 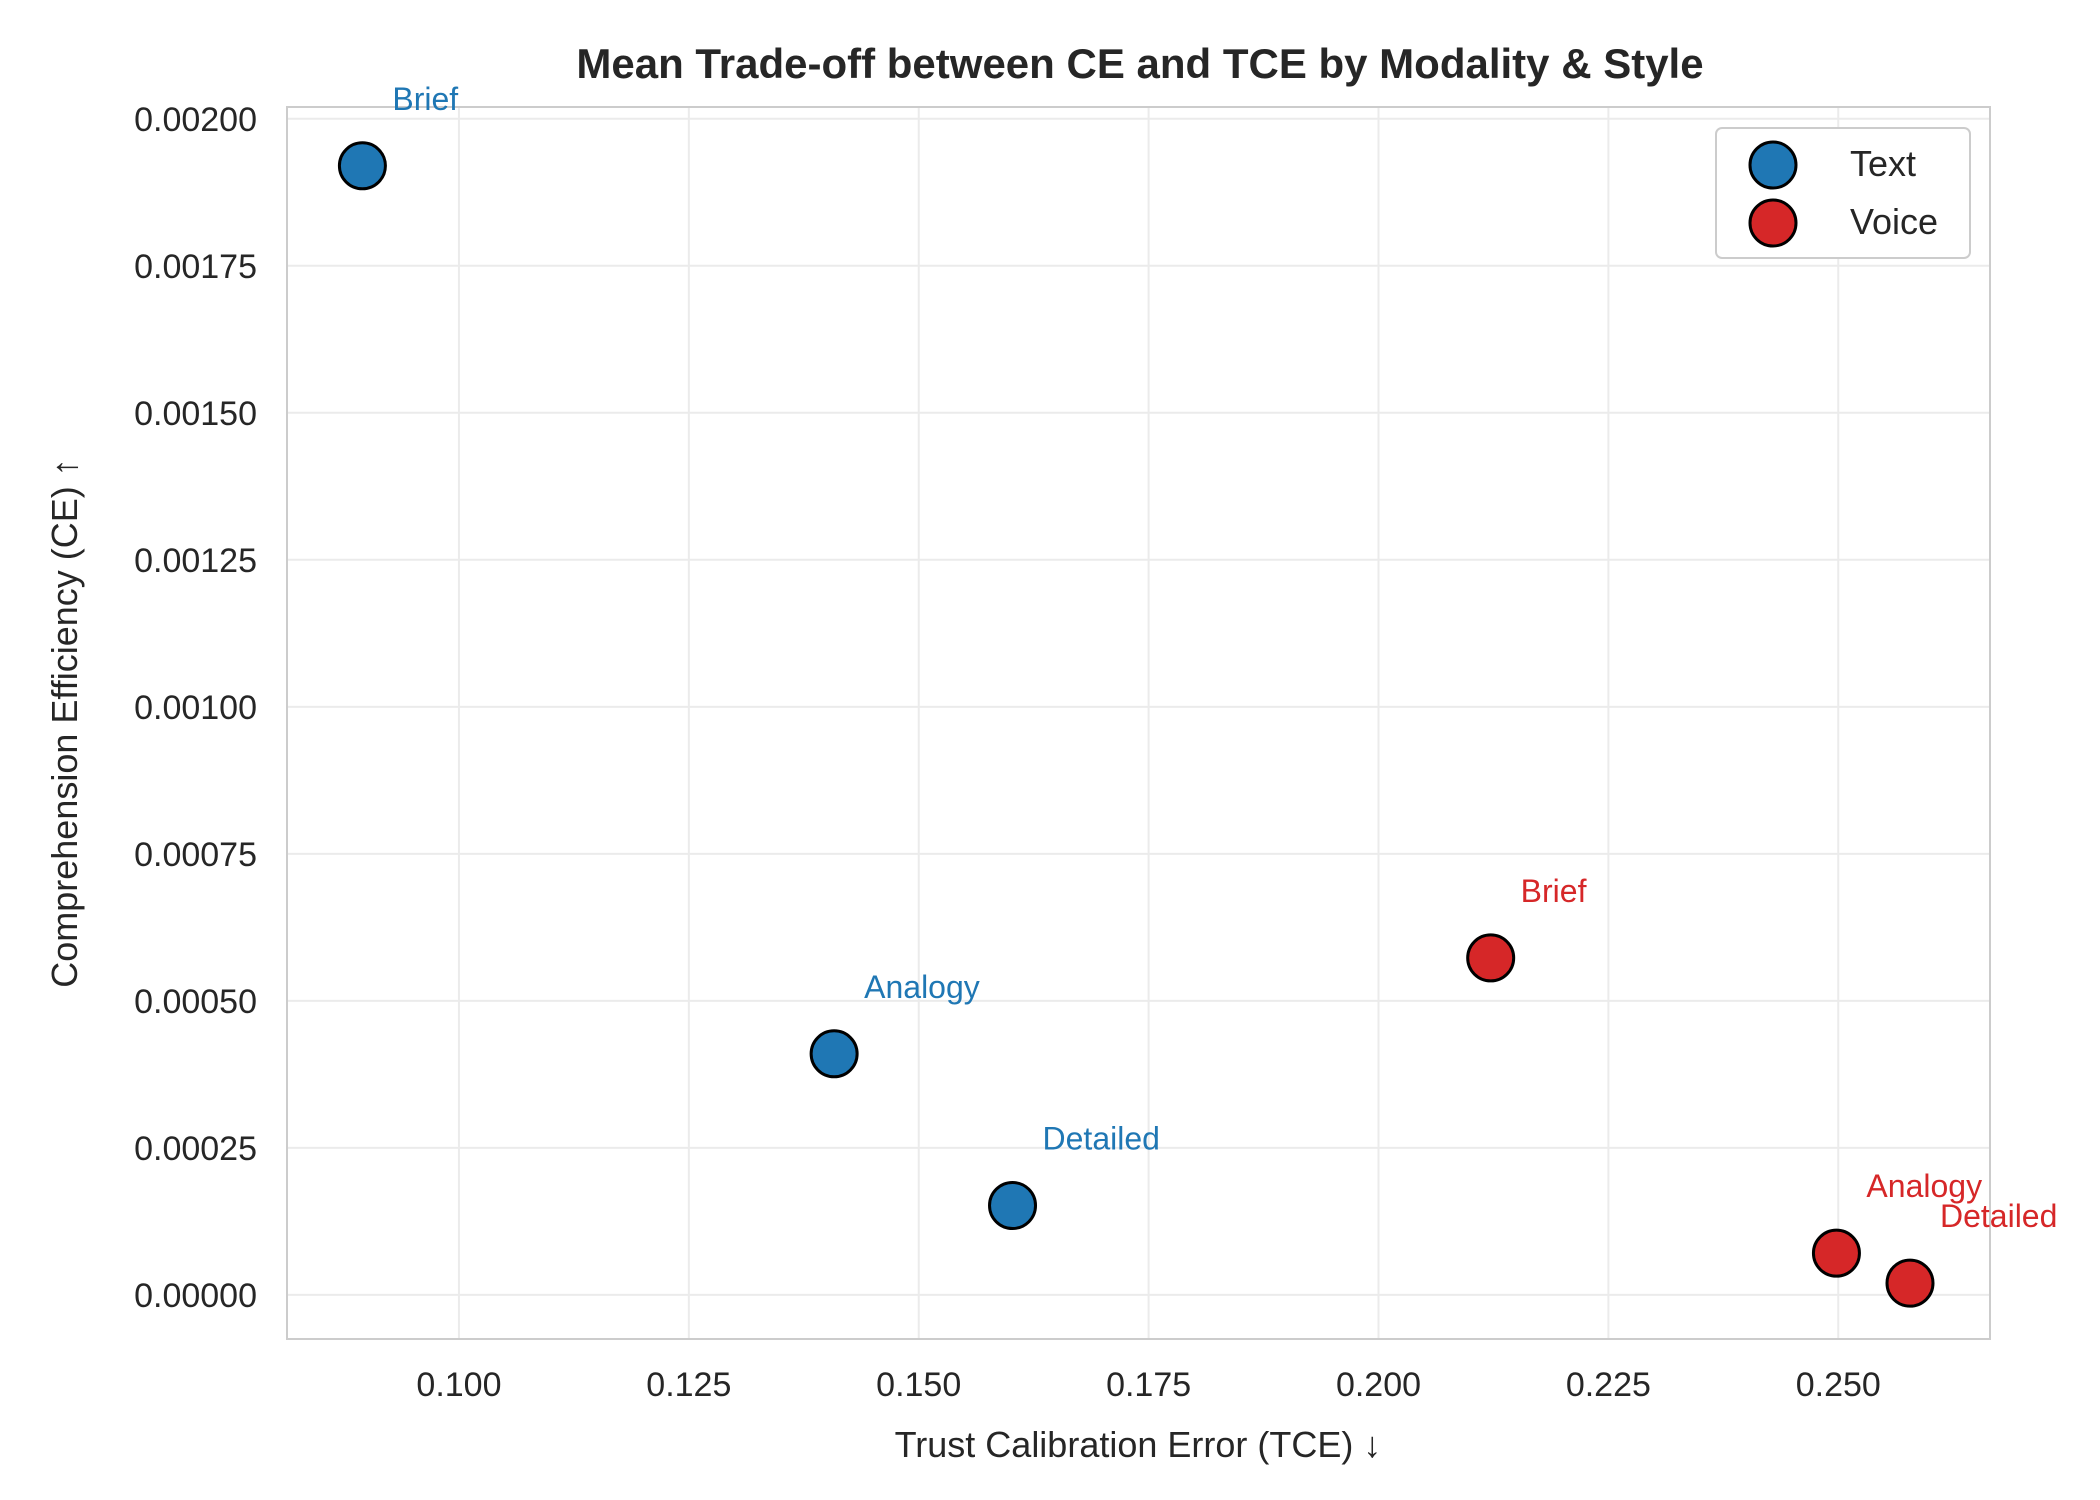 I want to click on x-tick-labels: 0.100 0.125 0.150 0.175 0.200 0.225 0.250, so click(x=1148, y=1385).